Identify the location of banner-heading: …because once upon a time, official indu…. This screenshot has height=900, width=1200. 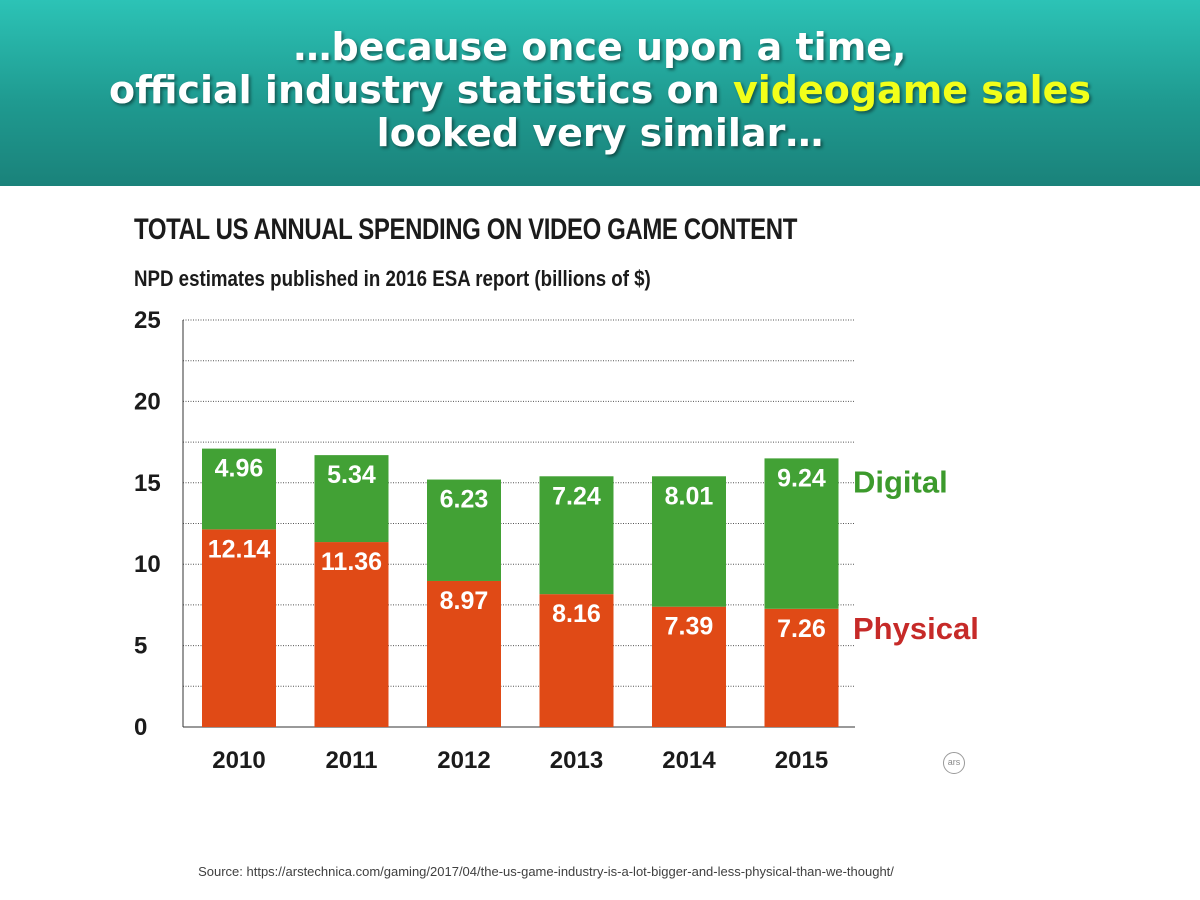
(600, 90).